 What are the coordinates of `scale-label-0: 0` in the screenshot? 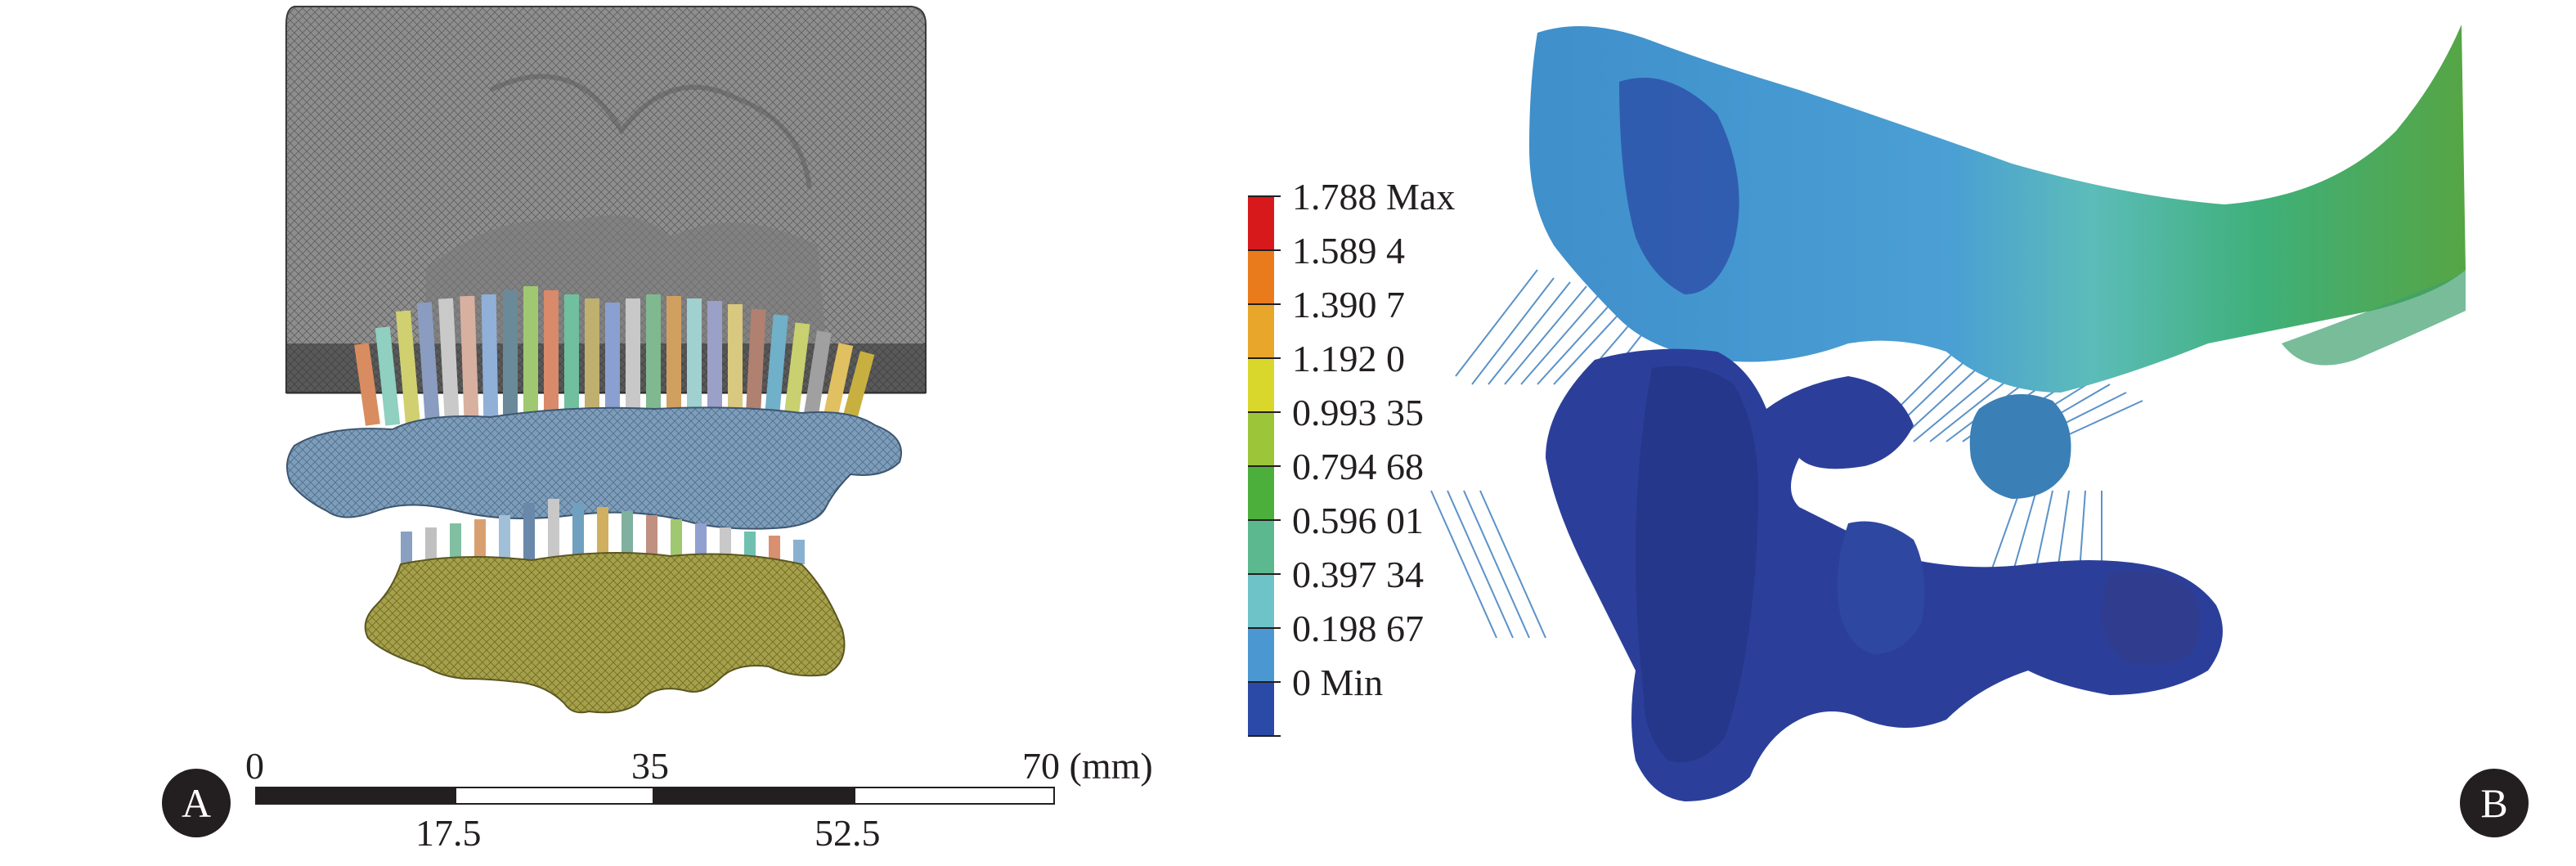 It's located at (254, 766).